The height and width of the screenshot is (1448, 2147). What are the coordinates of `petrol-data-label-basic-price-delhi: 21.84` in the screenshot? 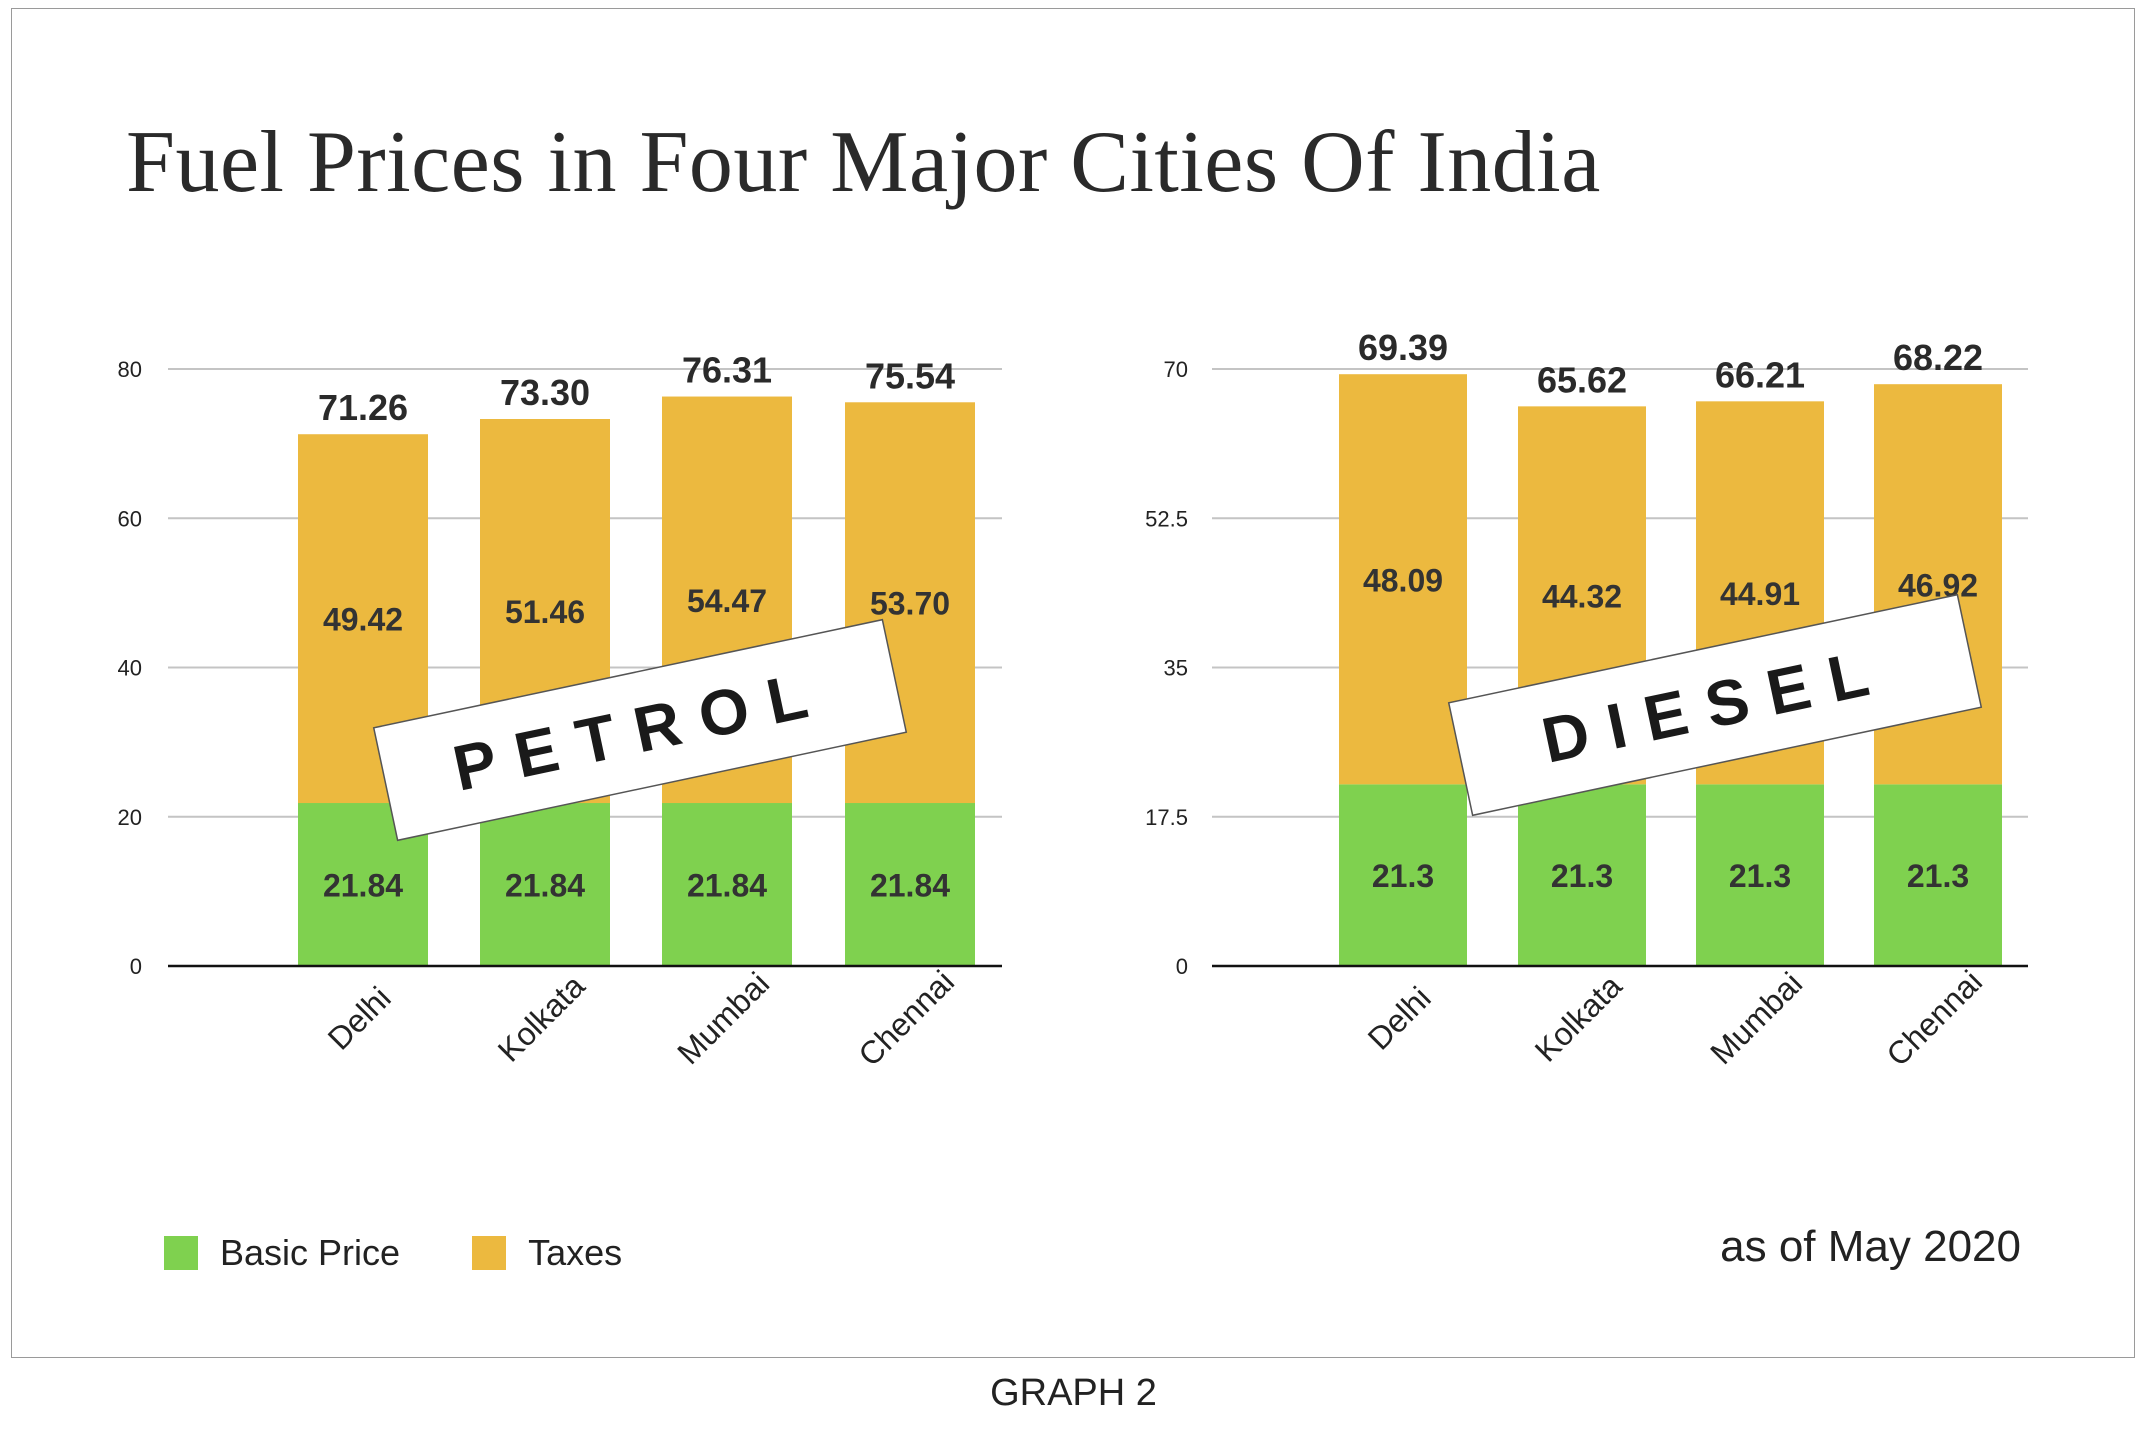 It's located at (363, 886).